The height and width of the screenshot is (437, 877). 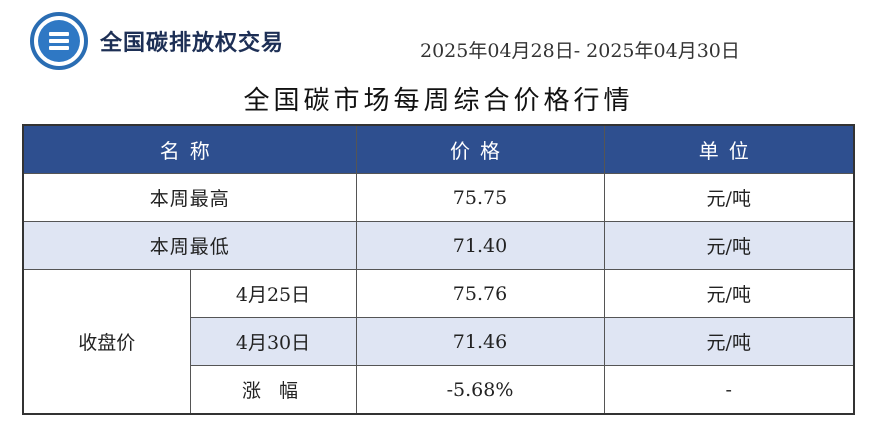 What do you see at coordinates (106, 342) in the screenshot?
I see `closing-price-group-label: 收盘价` at bounding box center [106, 342].